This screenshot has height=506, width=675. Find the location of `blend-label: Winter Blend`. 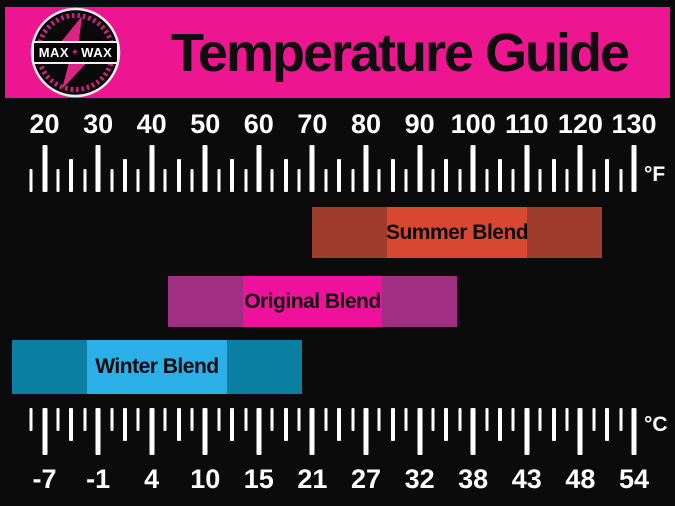

blend-label: Winter Blend is located at coordinates (157, 366).